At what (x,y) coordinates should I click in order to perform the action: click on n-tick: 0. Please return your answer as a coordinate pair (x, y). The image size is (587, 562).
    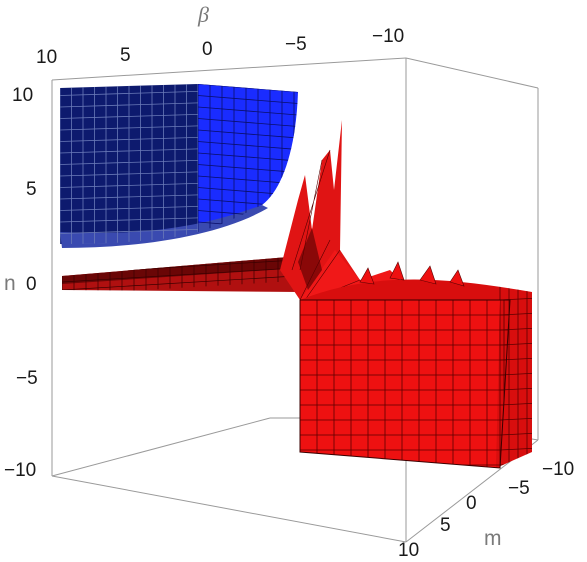
    Looking at the image, I should click on (31, 284).